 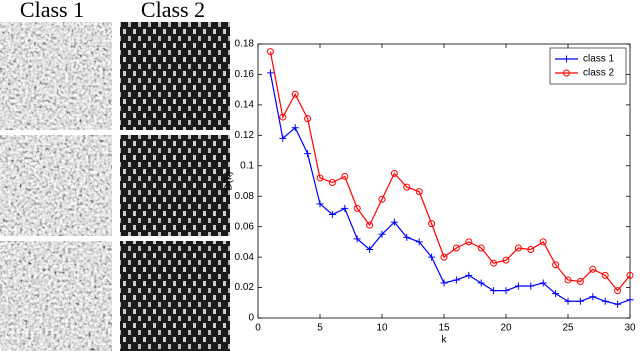 I want to click on y-tick-label: 0.06, so click(x=245, y=226).